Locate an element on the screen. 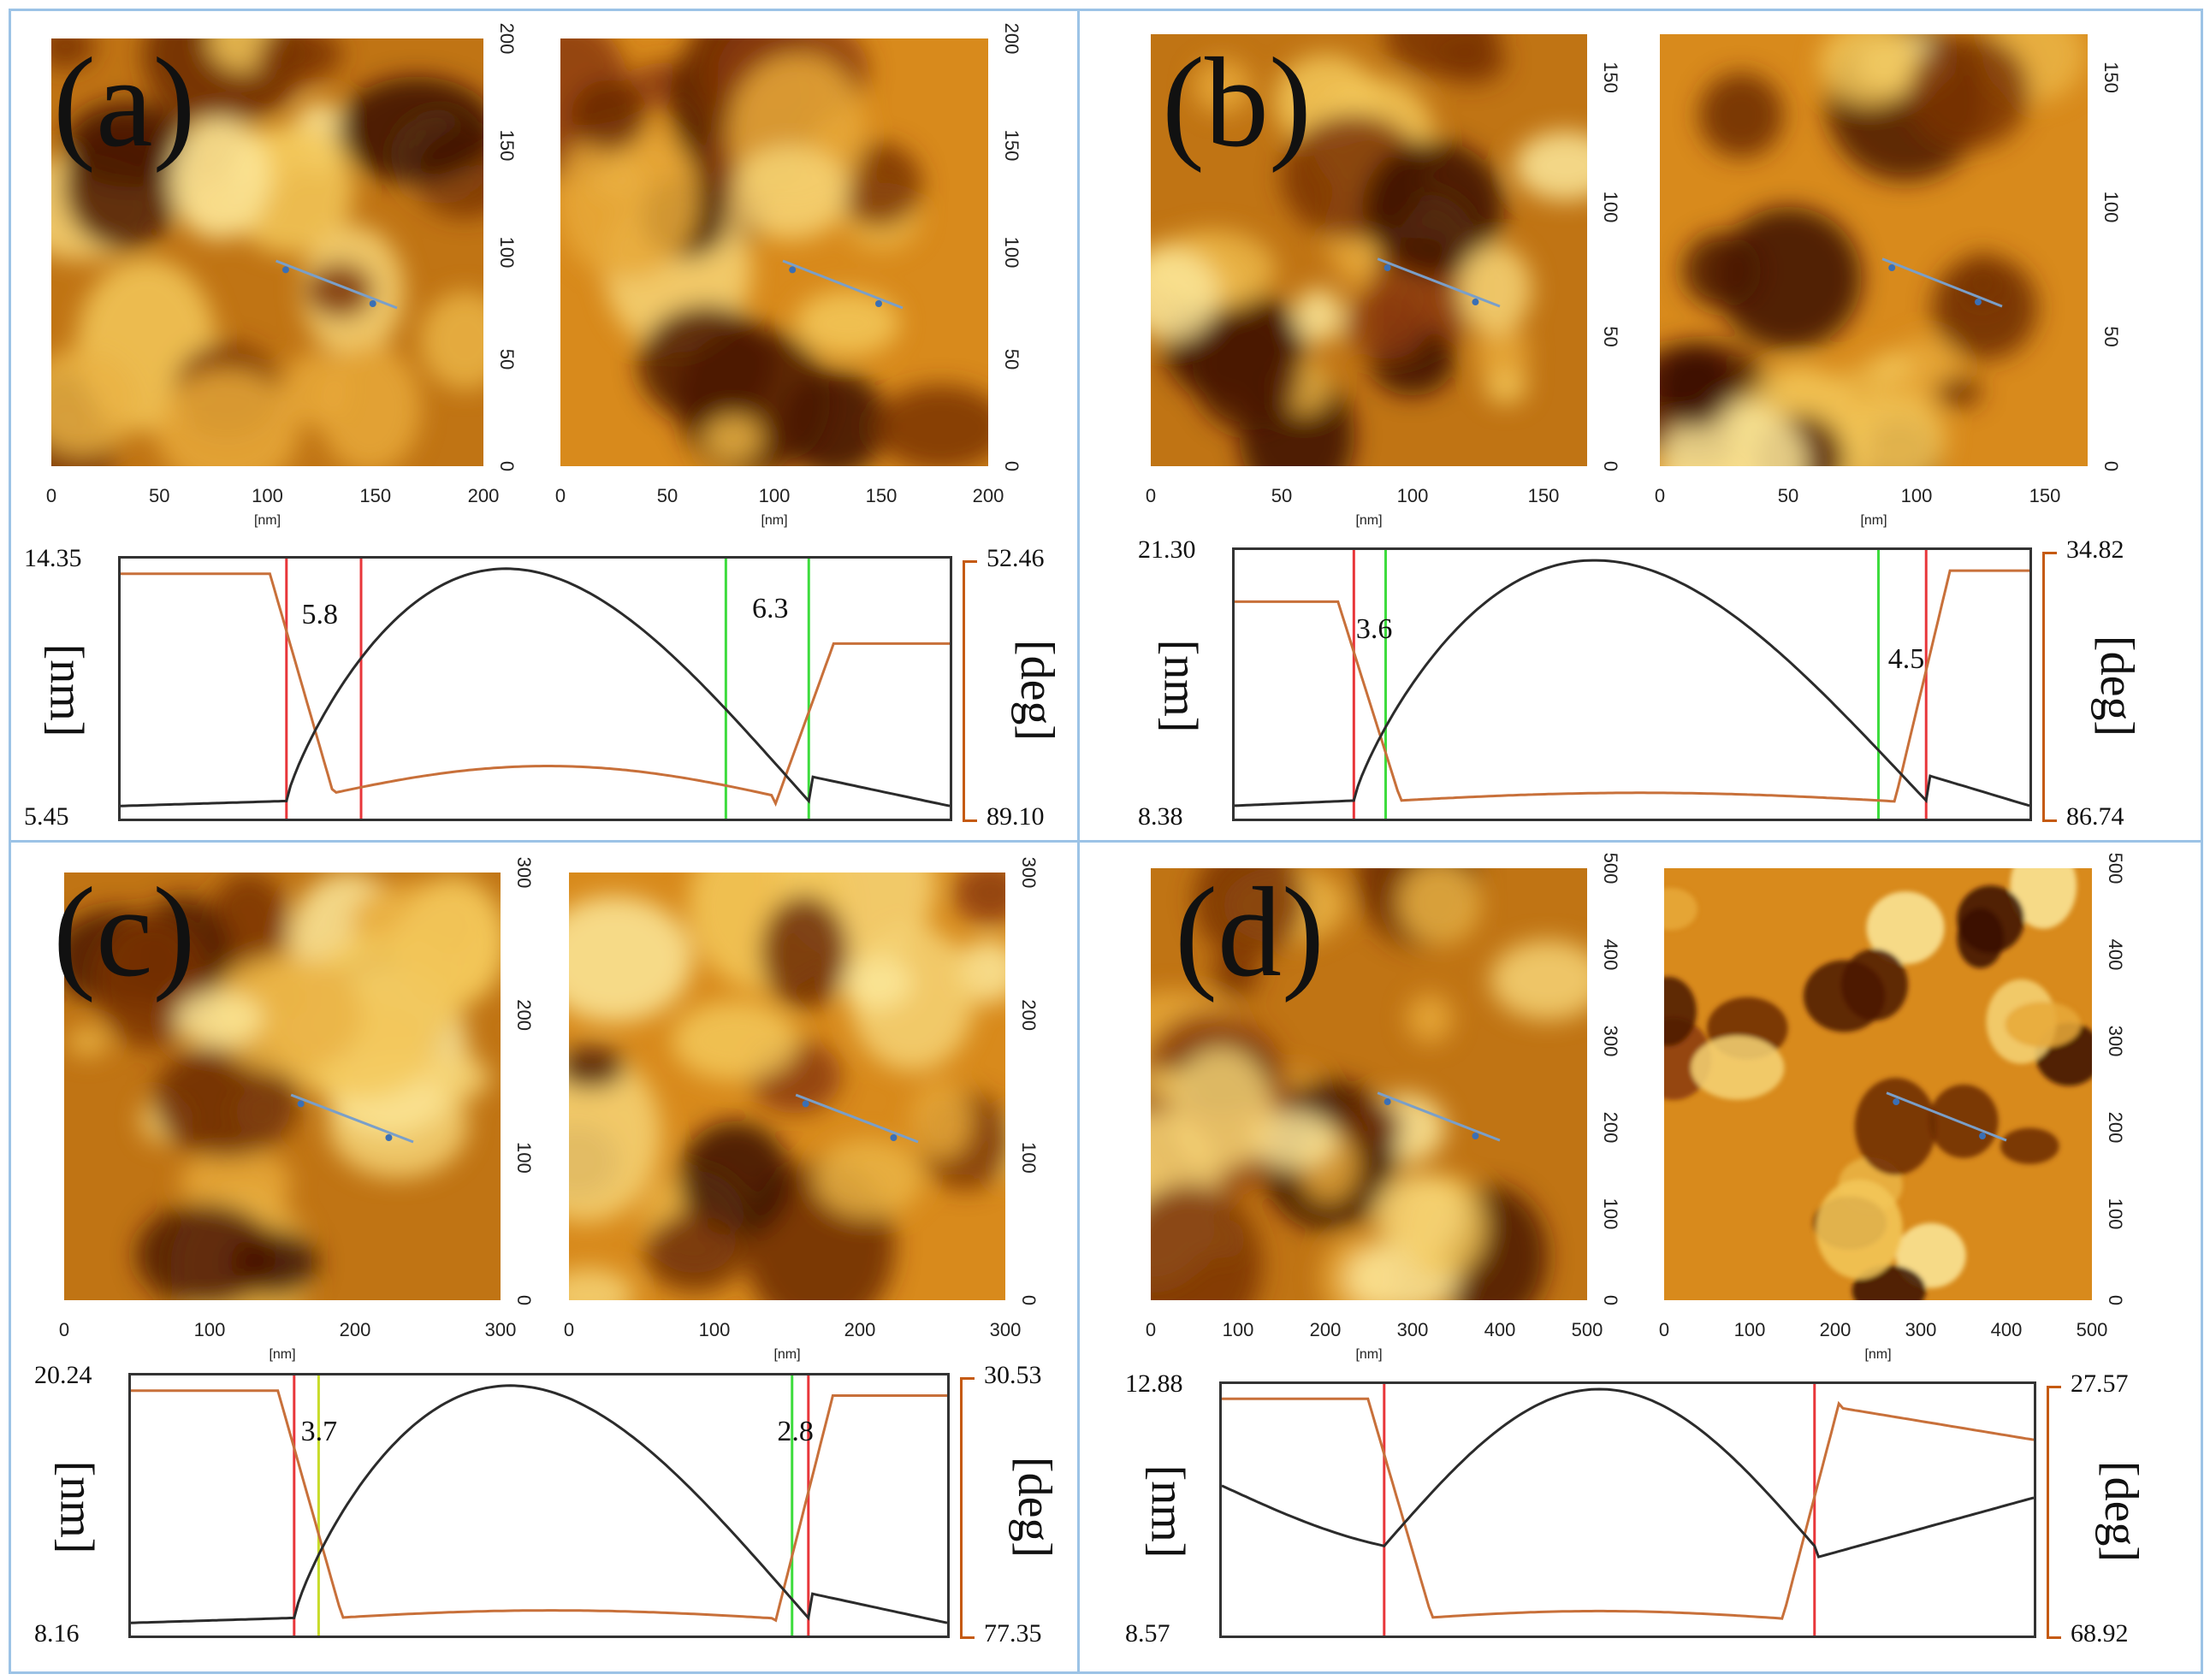  profile-right-bottom: 86.74 is located at coordinates (2095, 817).